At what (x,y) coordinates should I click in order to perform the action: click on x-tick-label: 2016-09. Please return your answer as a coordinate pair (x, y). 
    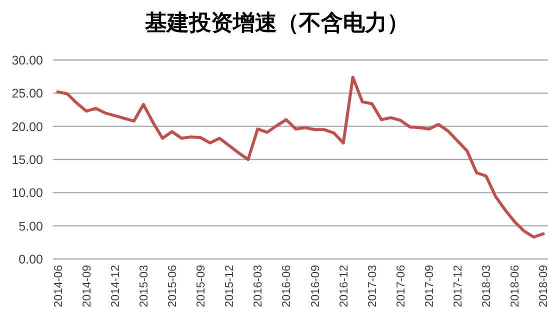
    Looking at the image, I should click on (316, 286).